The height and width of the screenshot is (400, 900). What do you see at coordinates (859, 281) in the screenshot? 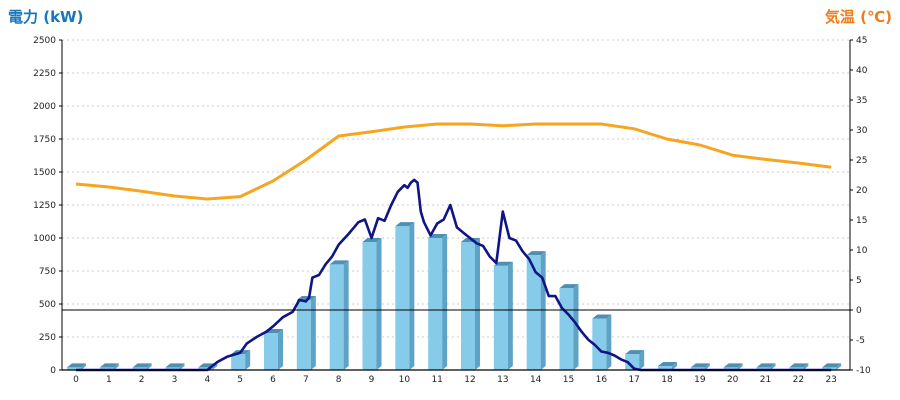
I see `right-tick-label: 5` at bounding box center [859, 281].